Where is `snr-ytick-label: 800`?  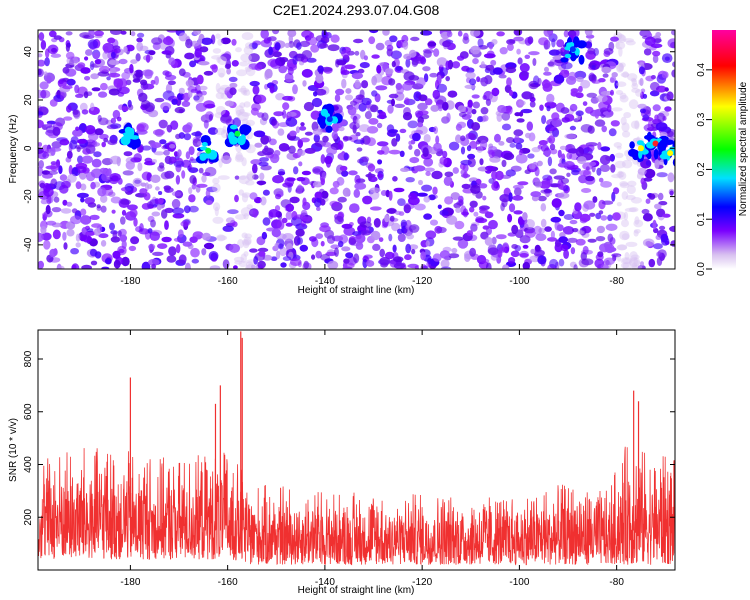
snr-ytick-label: 800 is located at coordinates (28, 358).